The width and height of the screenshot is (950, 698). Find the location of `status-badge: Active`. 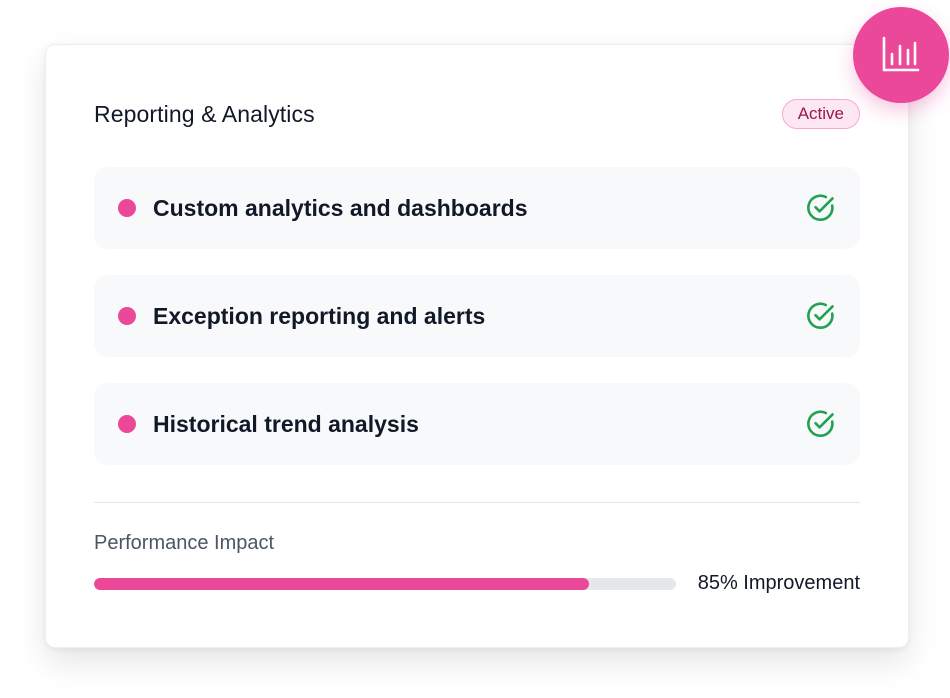

status-badge: Active is located at coordinates (820, 114).